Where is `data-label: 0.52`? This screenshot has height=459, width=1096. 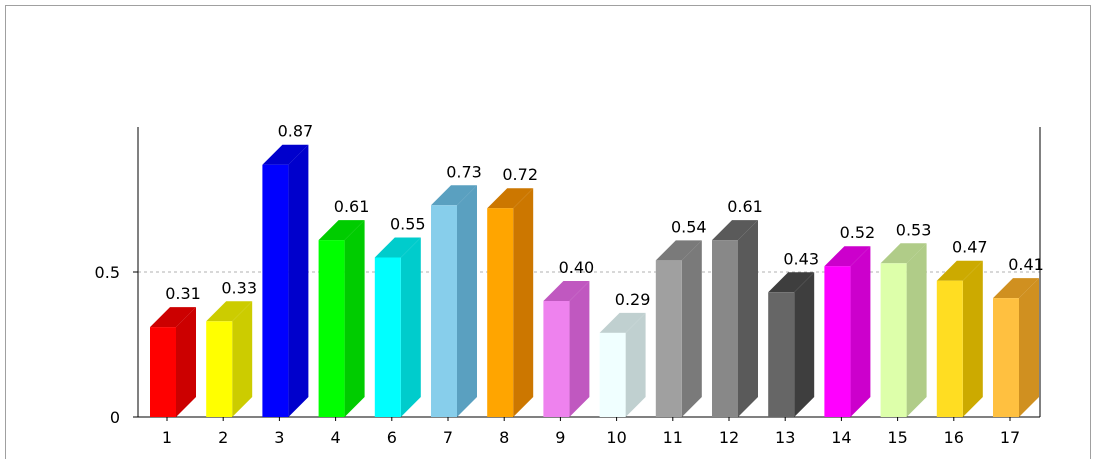 data-label: 0.52 is located at coordinates (858, 232).